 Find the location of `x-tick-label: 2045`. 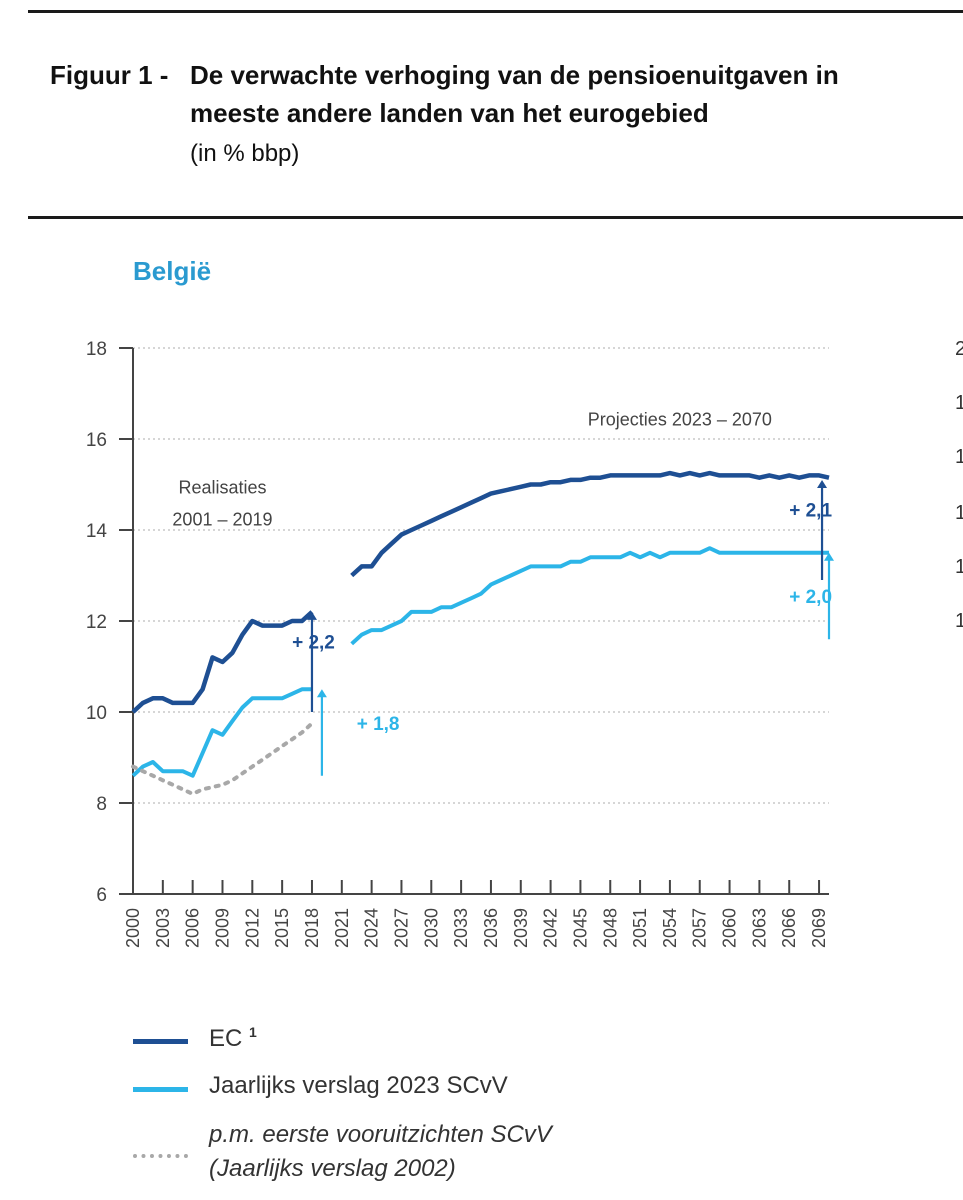

x-tick-label: 2045 is located at coordinates (580, 928).